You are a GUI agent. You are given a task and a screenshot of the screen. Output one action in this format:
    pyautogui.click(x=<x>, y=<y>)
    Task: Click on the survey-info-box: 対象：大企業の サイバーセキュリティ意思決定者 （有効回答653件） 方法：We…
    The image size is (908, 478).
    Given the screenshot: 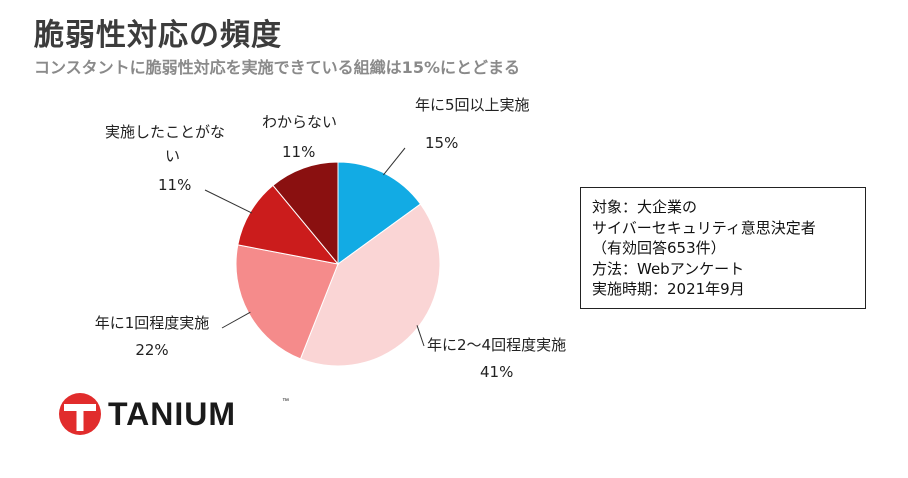 What is the action you would take?
    pyautogui.click(x=723, y=248)
    